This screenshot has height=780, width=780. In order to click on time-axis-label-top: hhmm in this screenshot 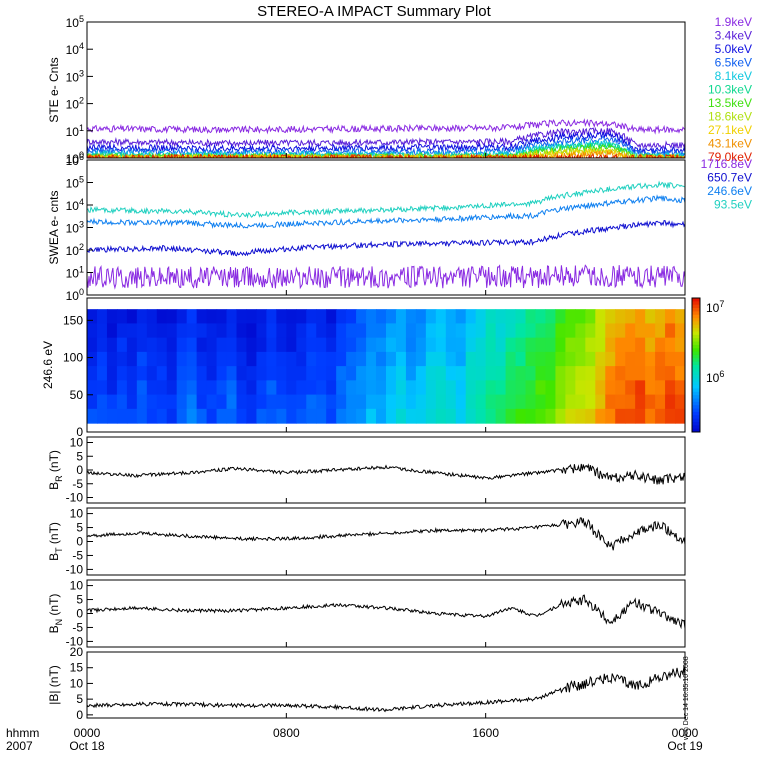, I will do `click(22, 733)`.